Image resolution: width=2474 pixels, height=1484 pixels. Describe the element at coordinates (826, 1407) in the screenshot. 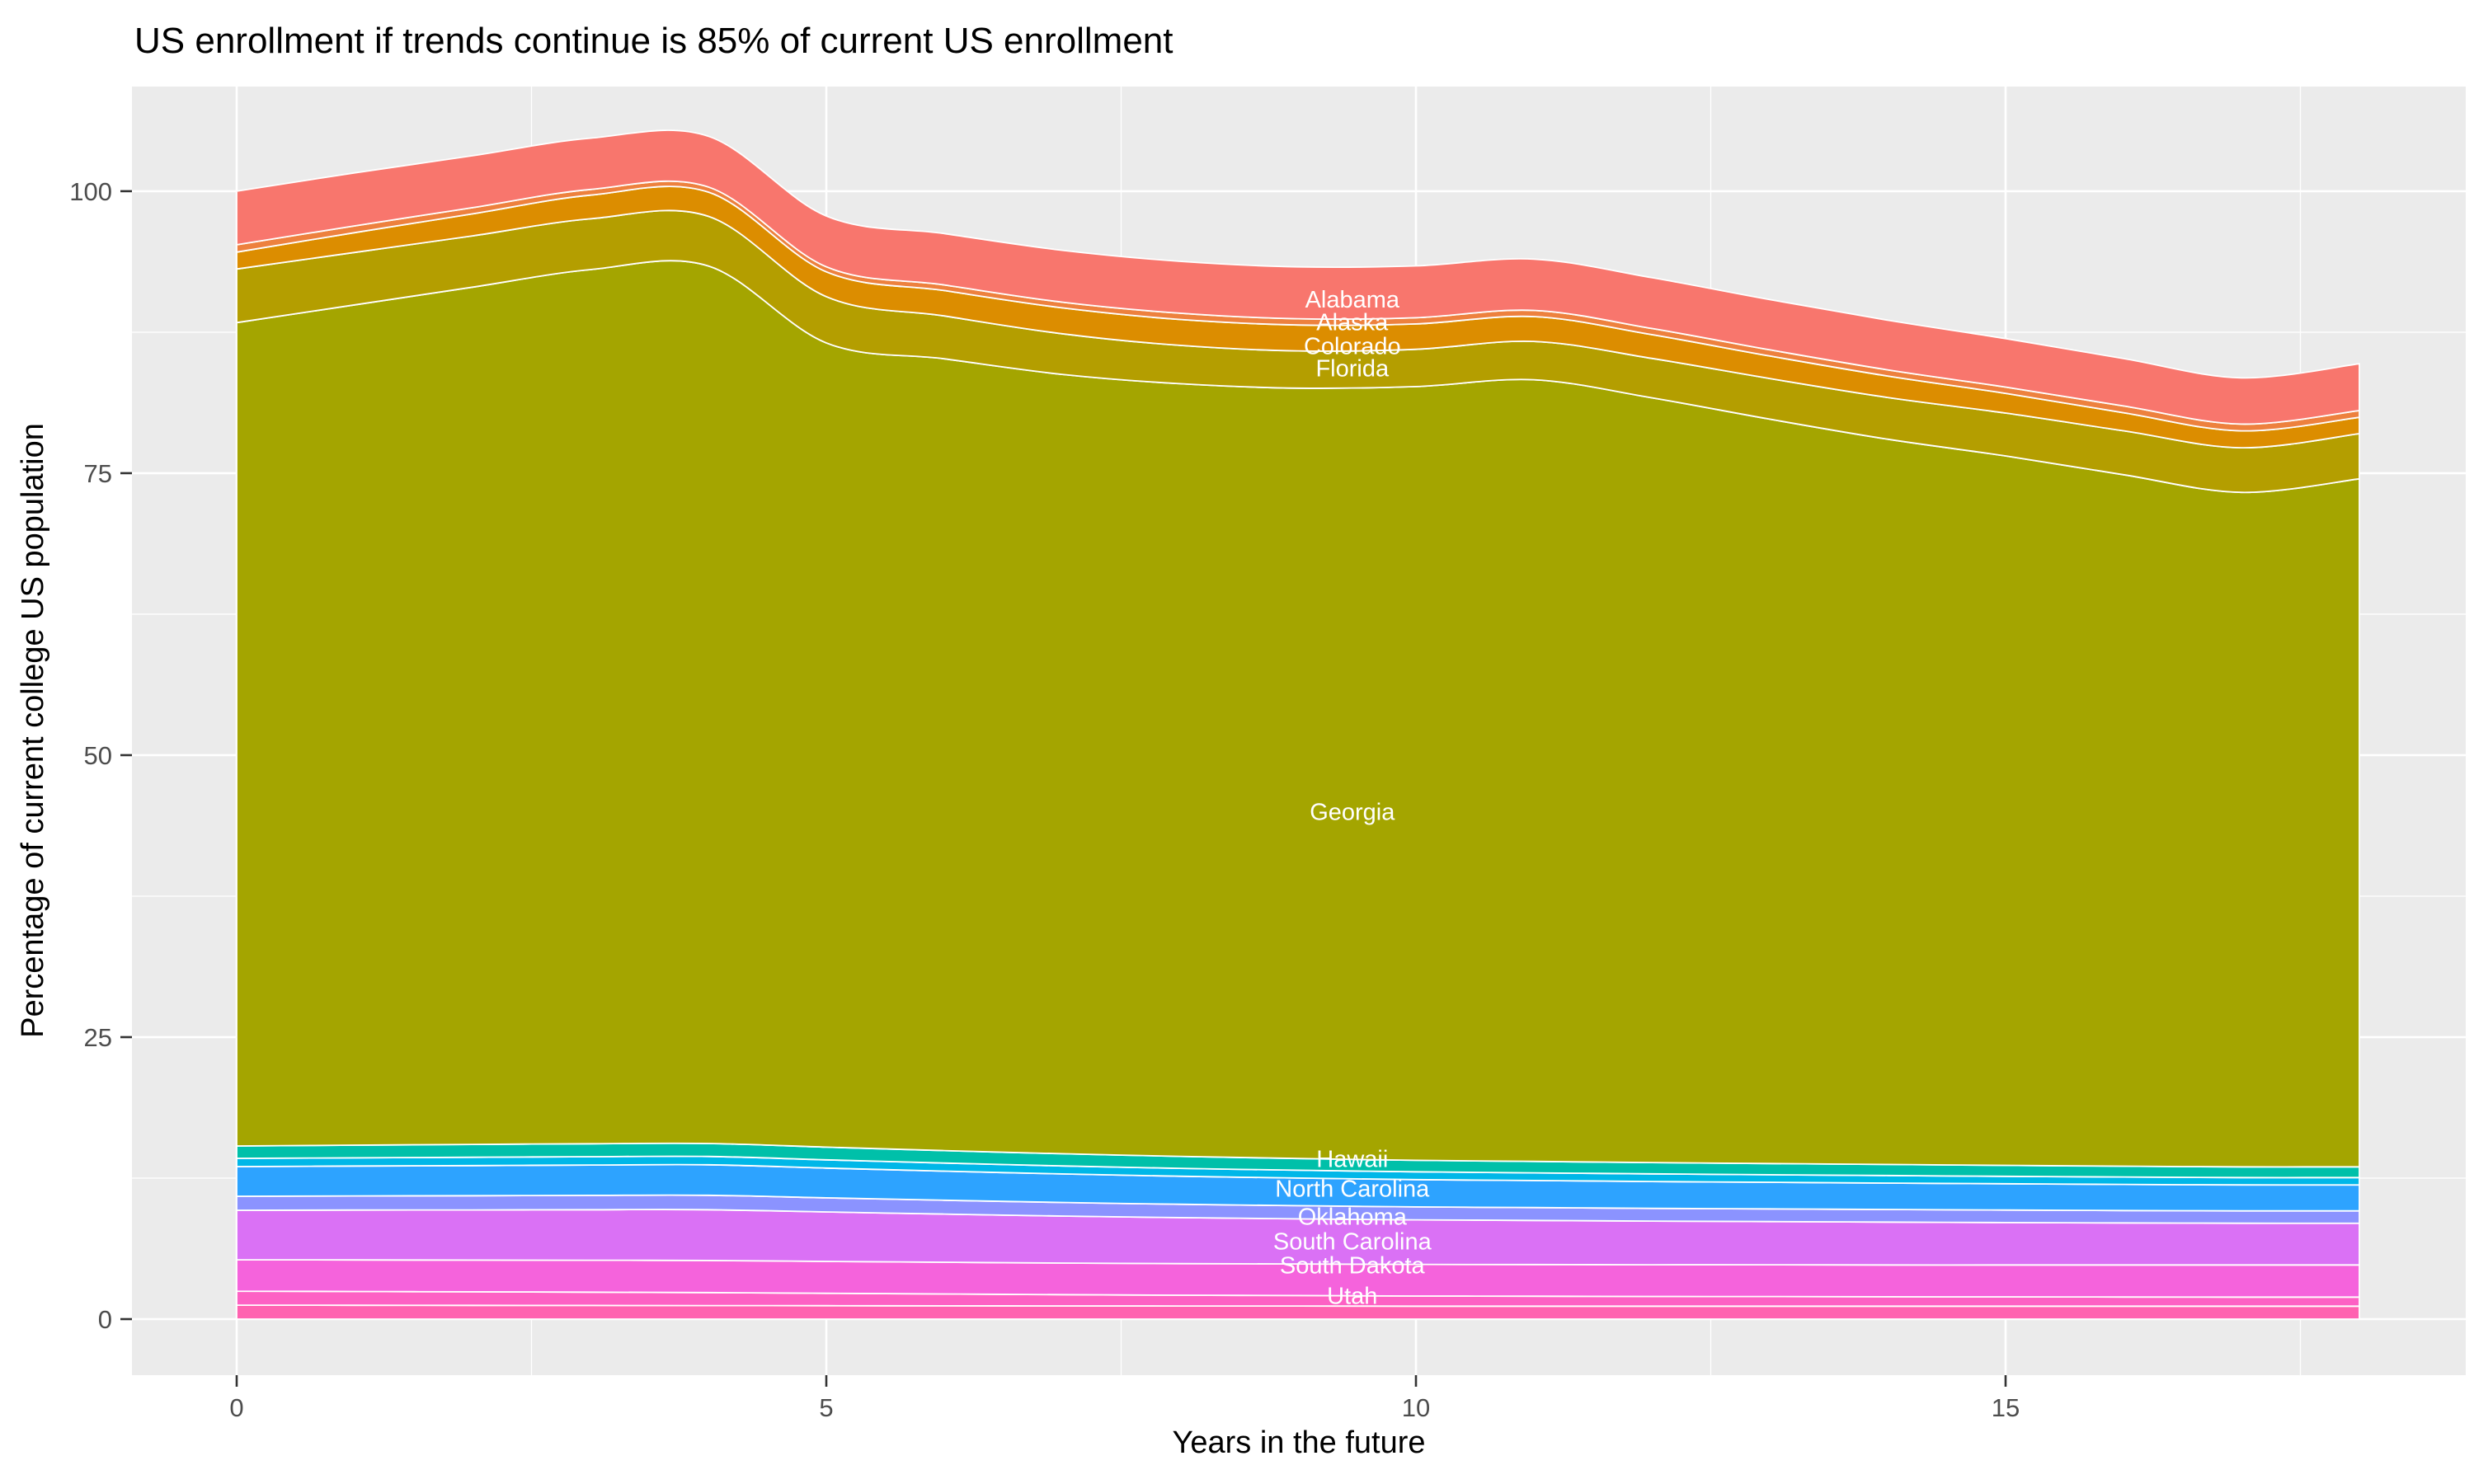

I see `x-tick-label: 5` at that location.